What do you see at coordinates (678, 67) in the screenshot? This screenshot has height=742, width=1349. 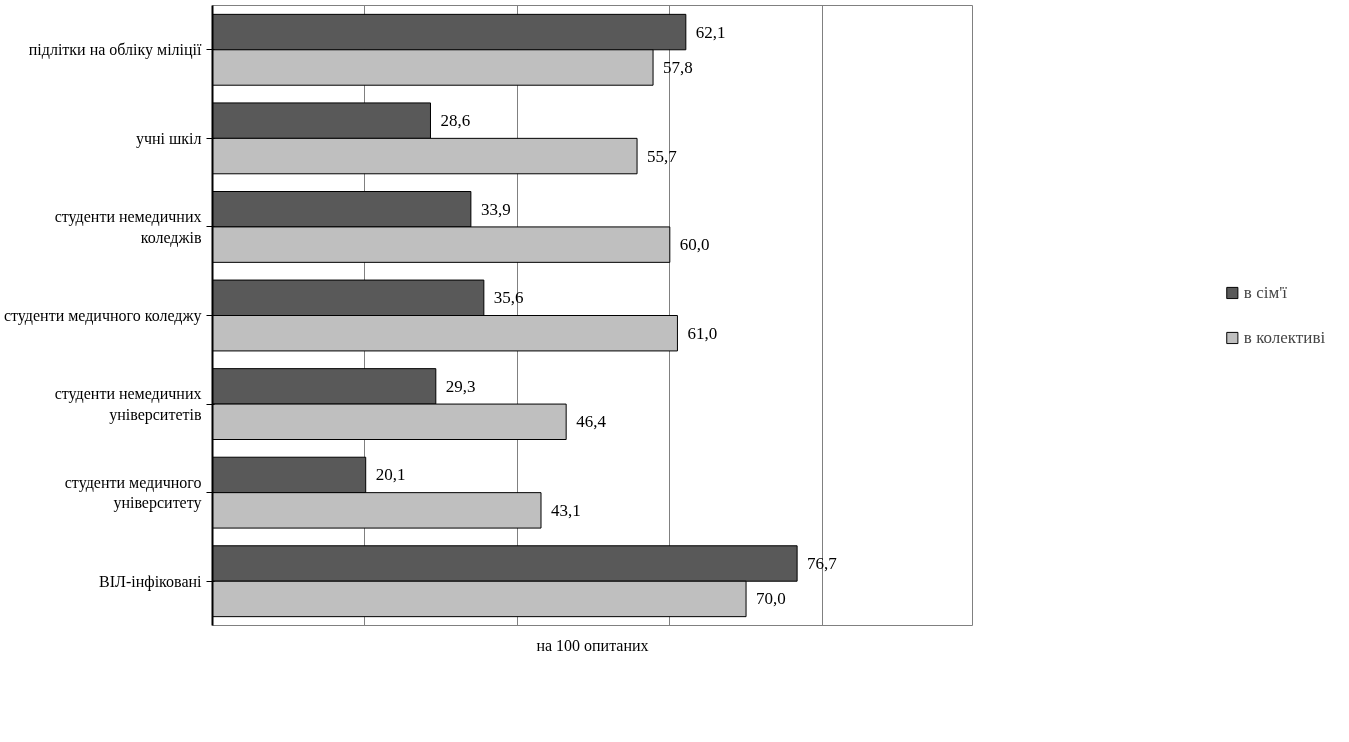 I see `data-label: 57,8` at bounding box center [678, 67].